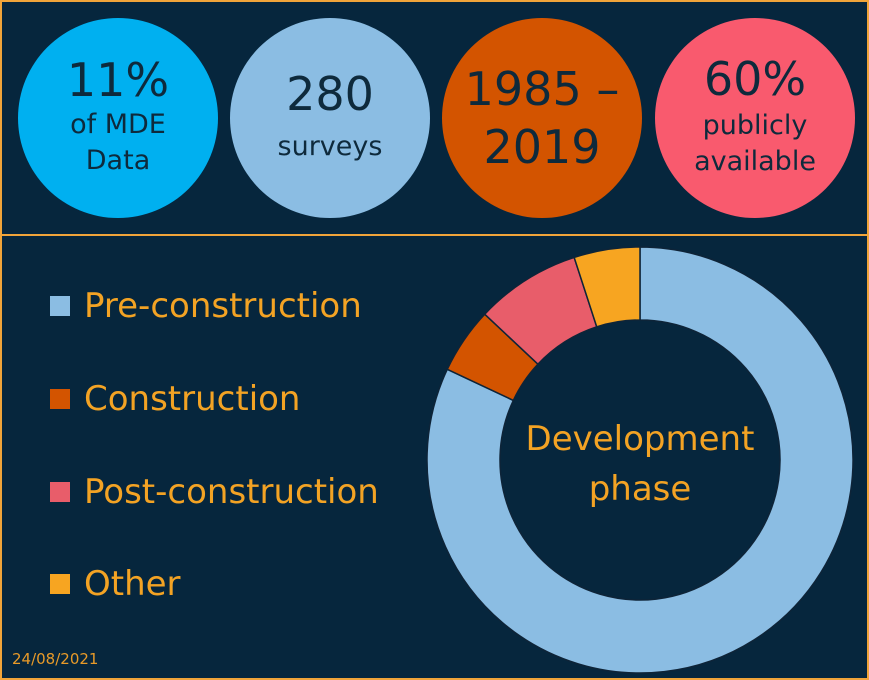  I want to click on legend-item-other: Other, so click(115, 584).